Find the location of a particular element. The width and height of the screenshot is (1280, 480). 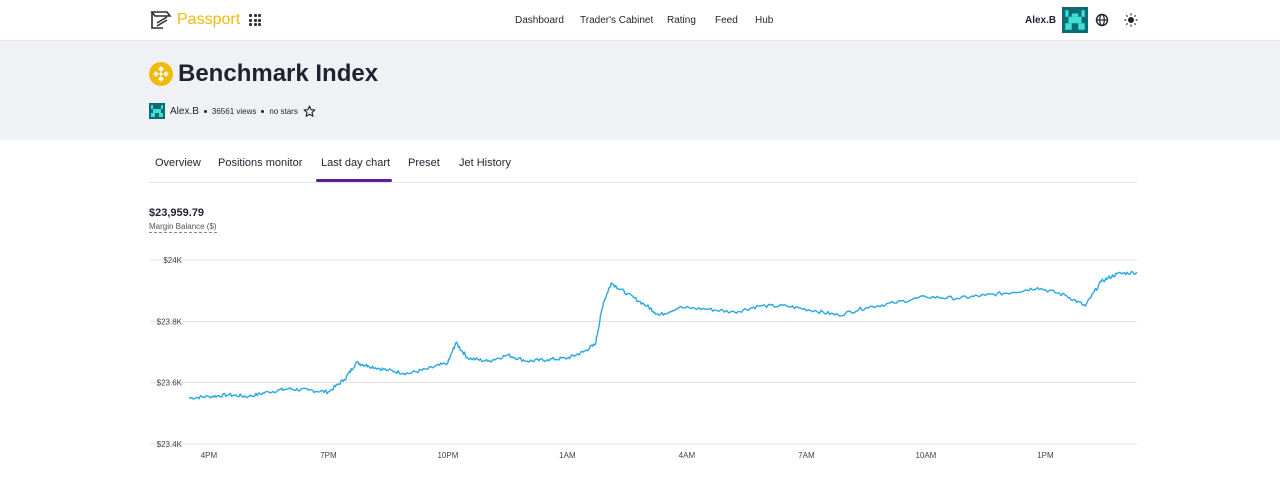

nav-traders-cabinet: Trader's Cabinet is located at coordinates (617, 20).